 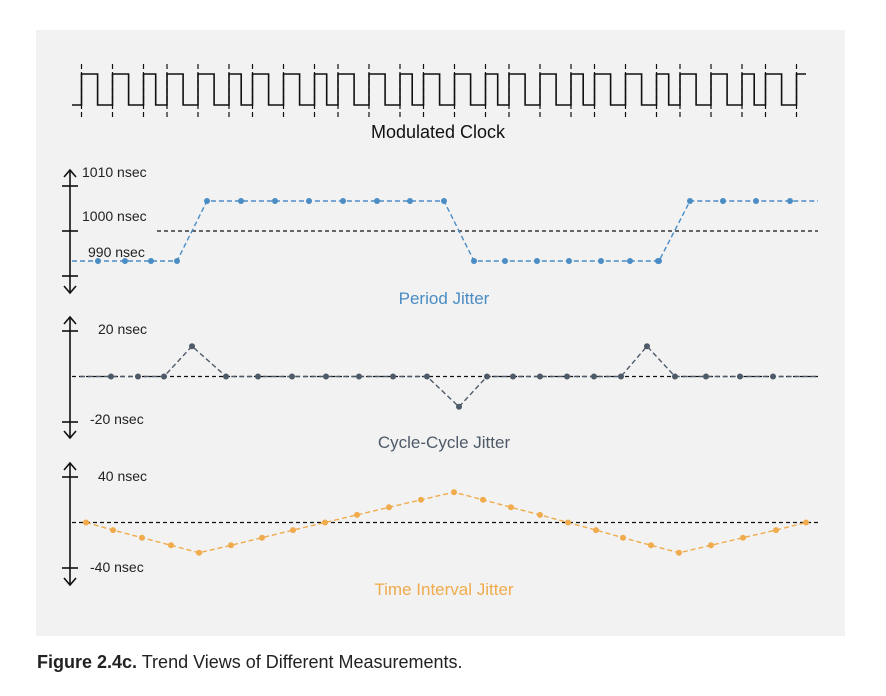 I want to click on cycle-cycle-jitter-title: Cycle-Cycle Jitter, so click(x=444, y=442).